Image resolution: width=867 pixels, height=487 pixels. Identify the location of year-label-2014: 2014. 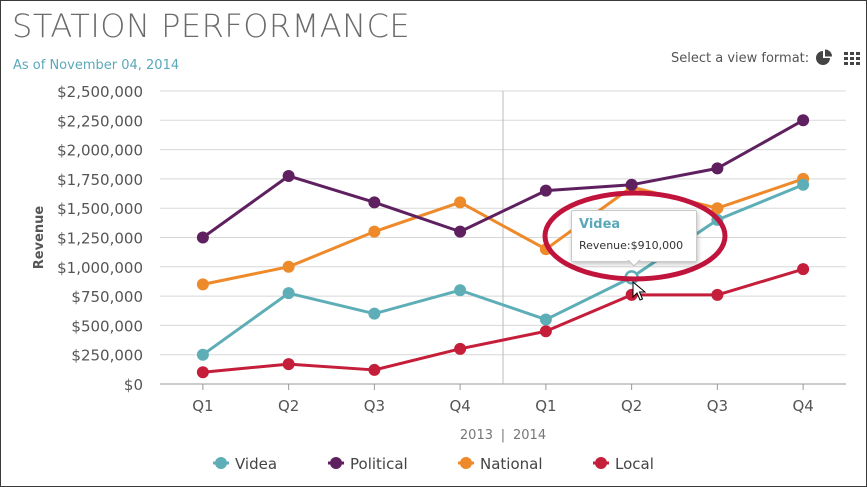
(529, 435).